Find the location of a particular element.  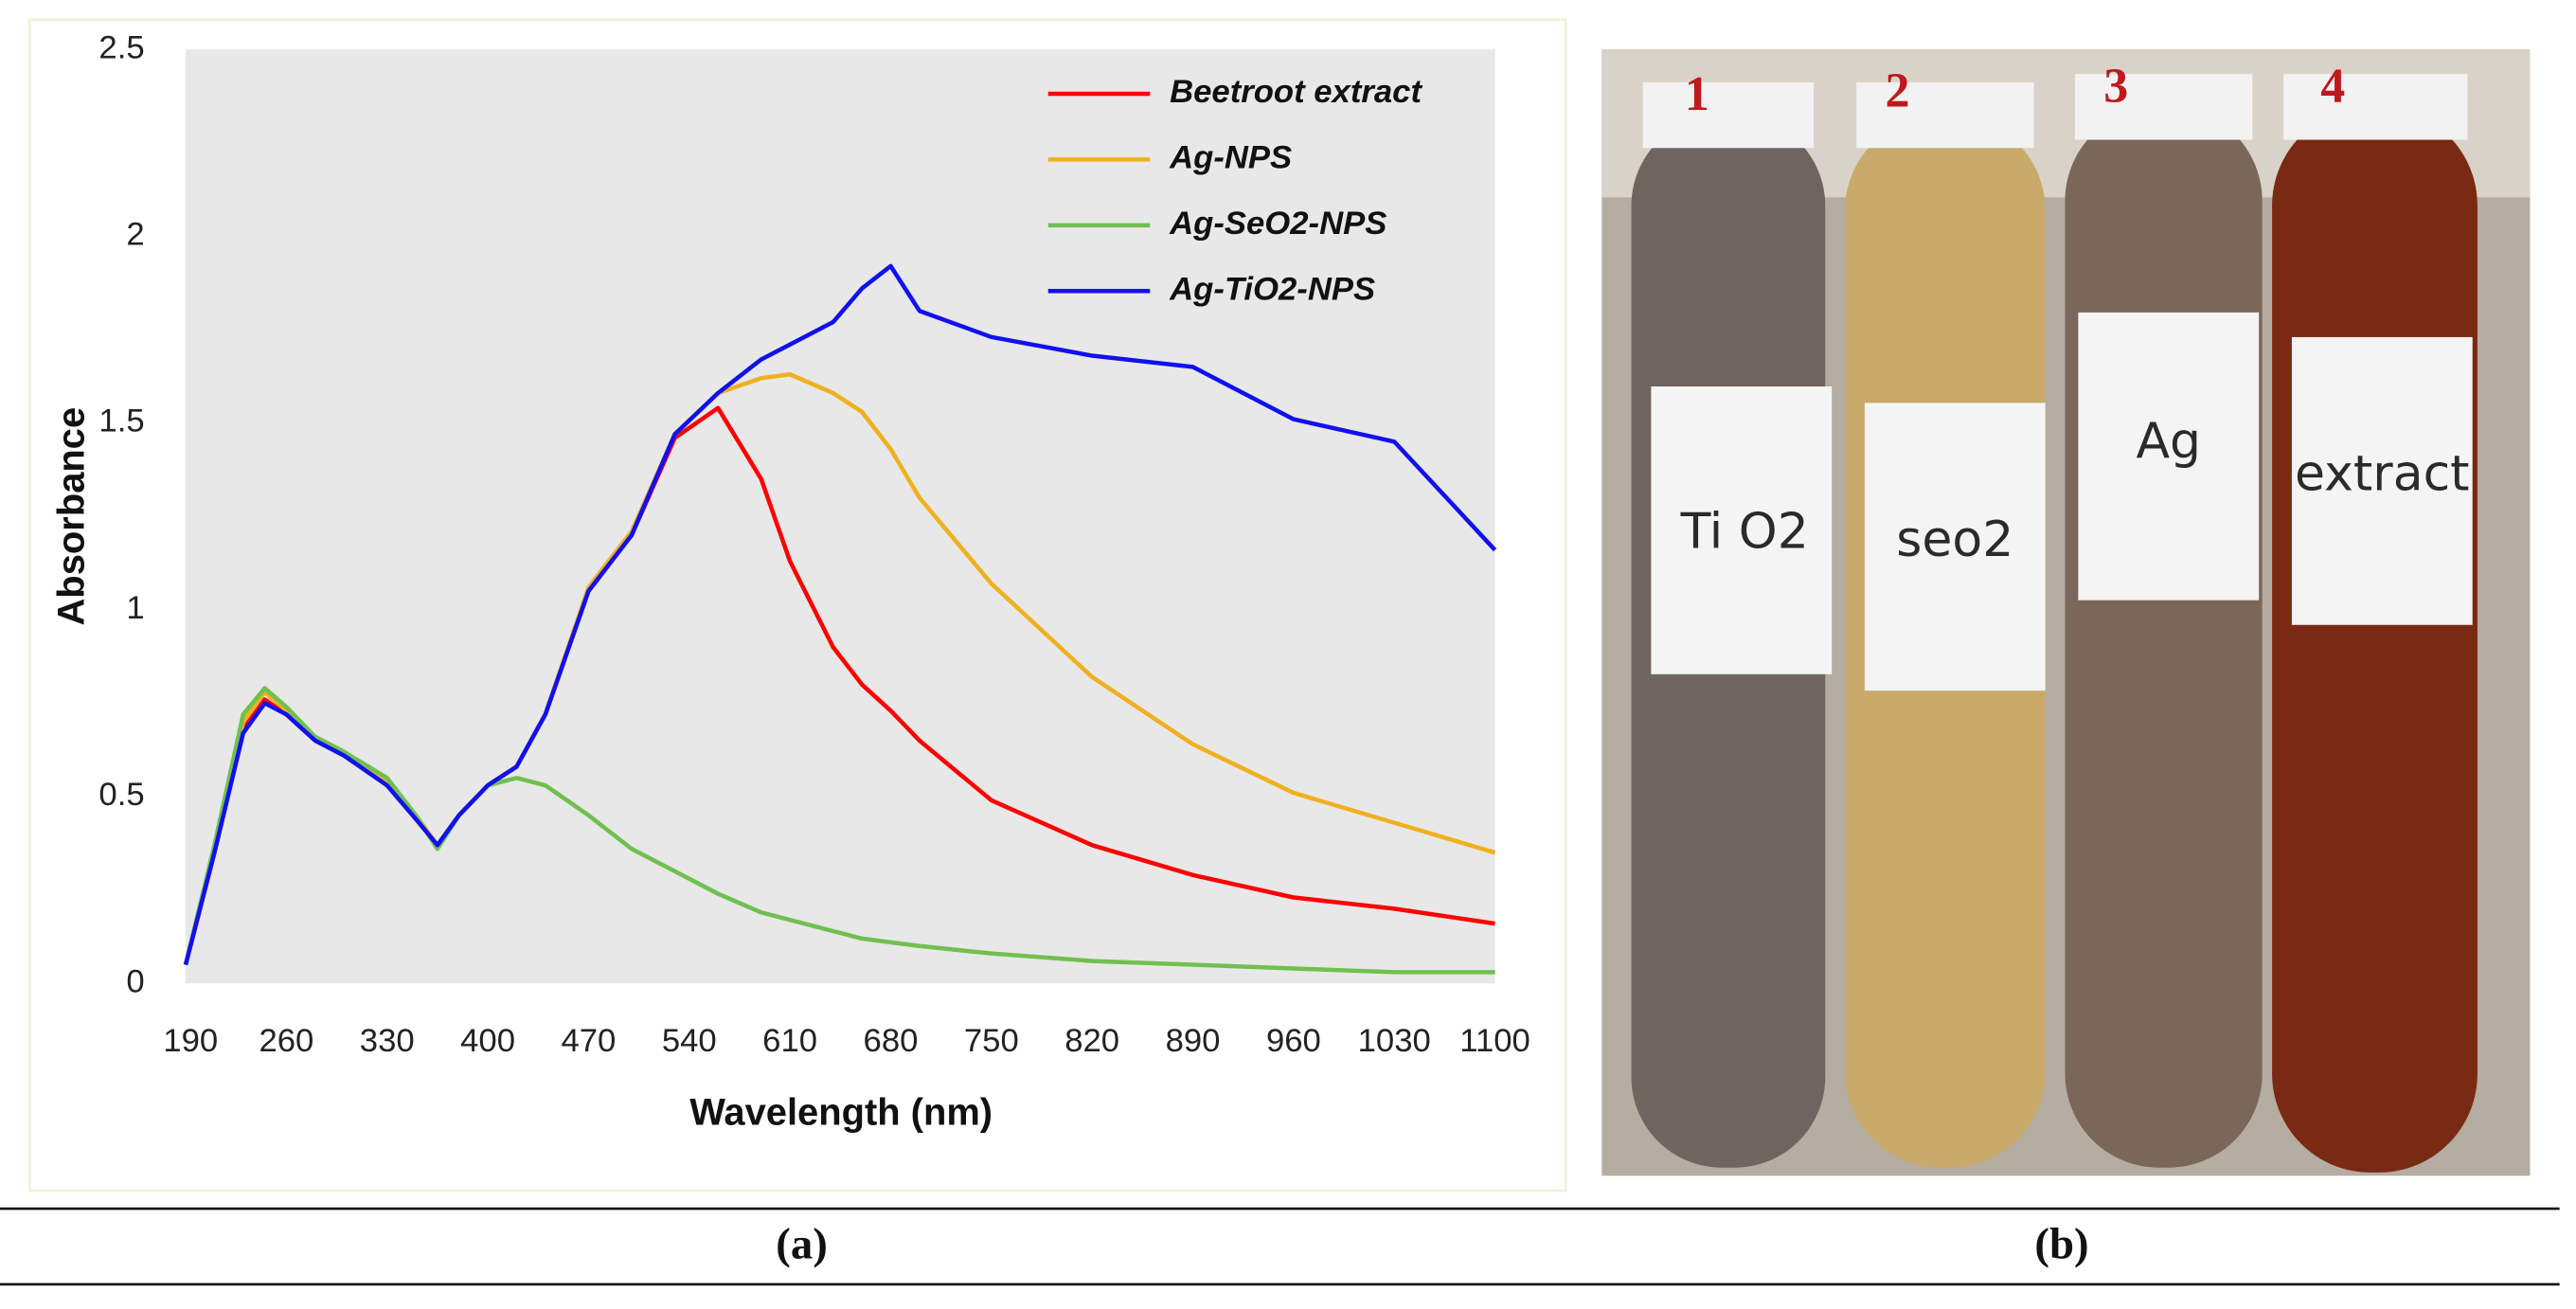

x-tick-label: 400 is located at coordinates (487, 1041).